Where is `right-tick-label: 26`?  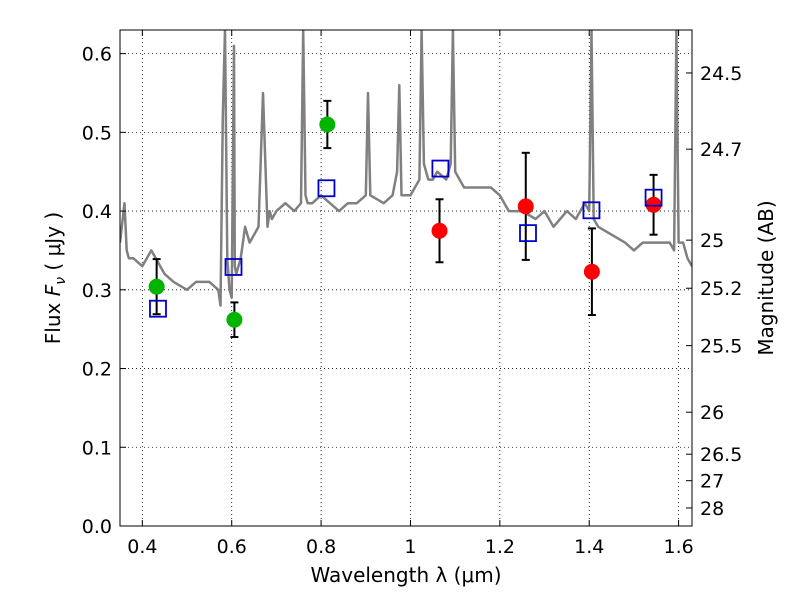 right-tick-label: 26 is located at coordinates (712, 413).